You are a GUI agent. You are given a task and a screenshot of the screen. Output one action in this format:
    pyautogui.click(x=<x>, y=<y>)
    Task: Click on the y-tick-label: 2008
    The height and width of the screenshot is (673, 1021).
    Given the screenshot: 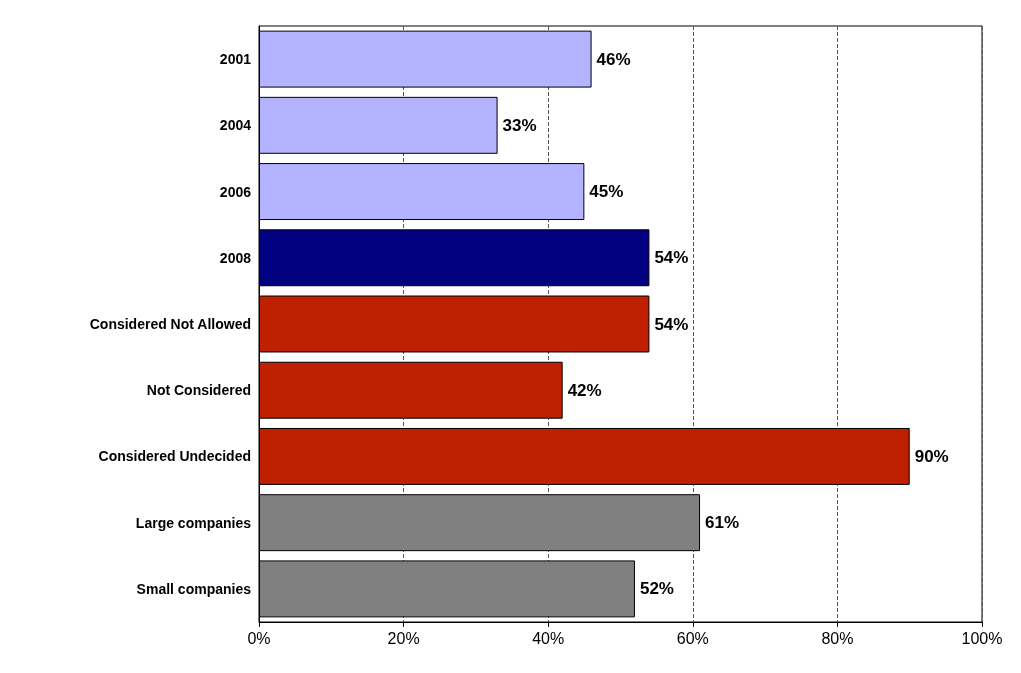 What is the action you would take?
    pyautogui.click(x=235, y=257)
    